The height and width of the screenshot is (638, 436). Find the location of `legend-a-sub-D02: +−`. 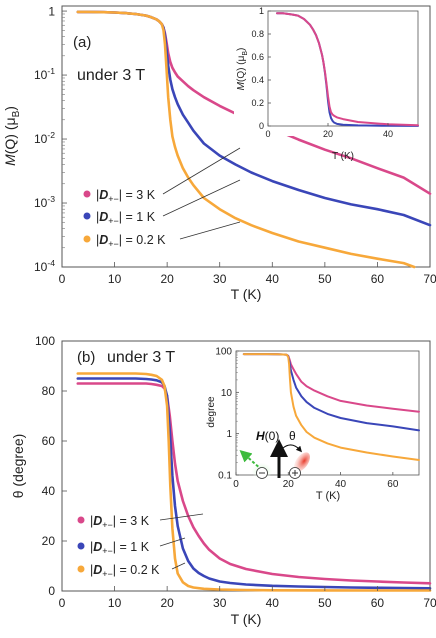

legend-a-sub-D02: +− is located at coordinates (113, 244).